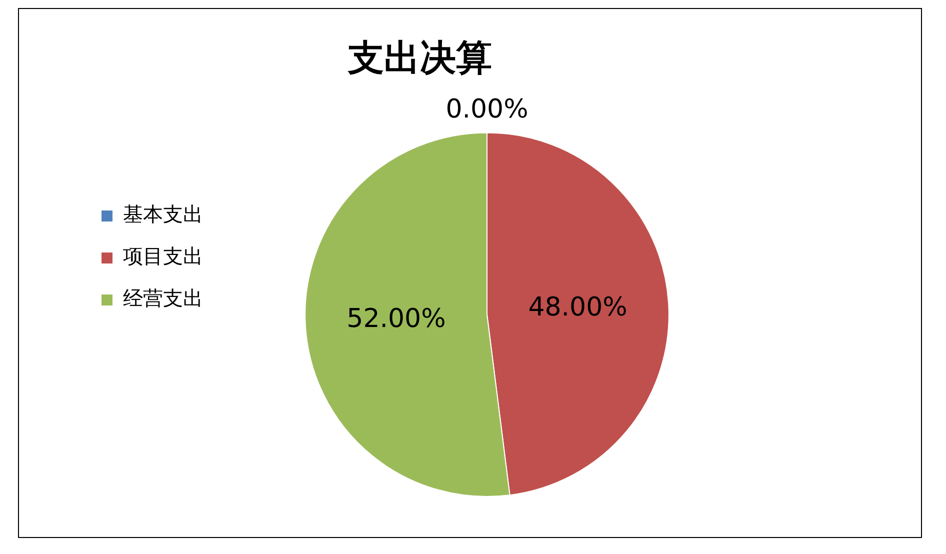  Describe the element at coordinates (419, 58) in the screenshot. I see `chart-title: 支出决算` at that location.